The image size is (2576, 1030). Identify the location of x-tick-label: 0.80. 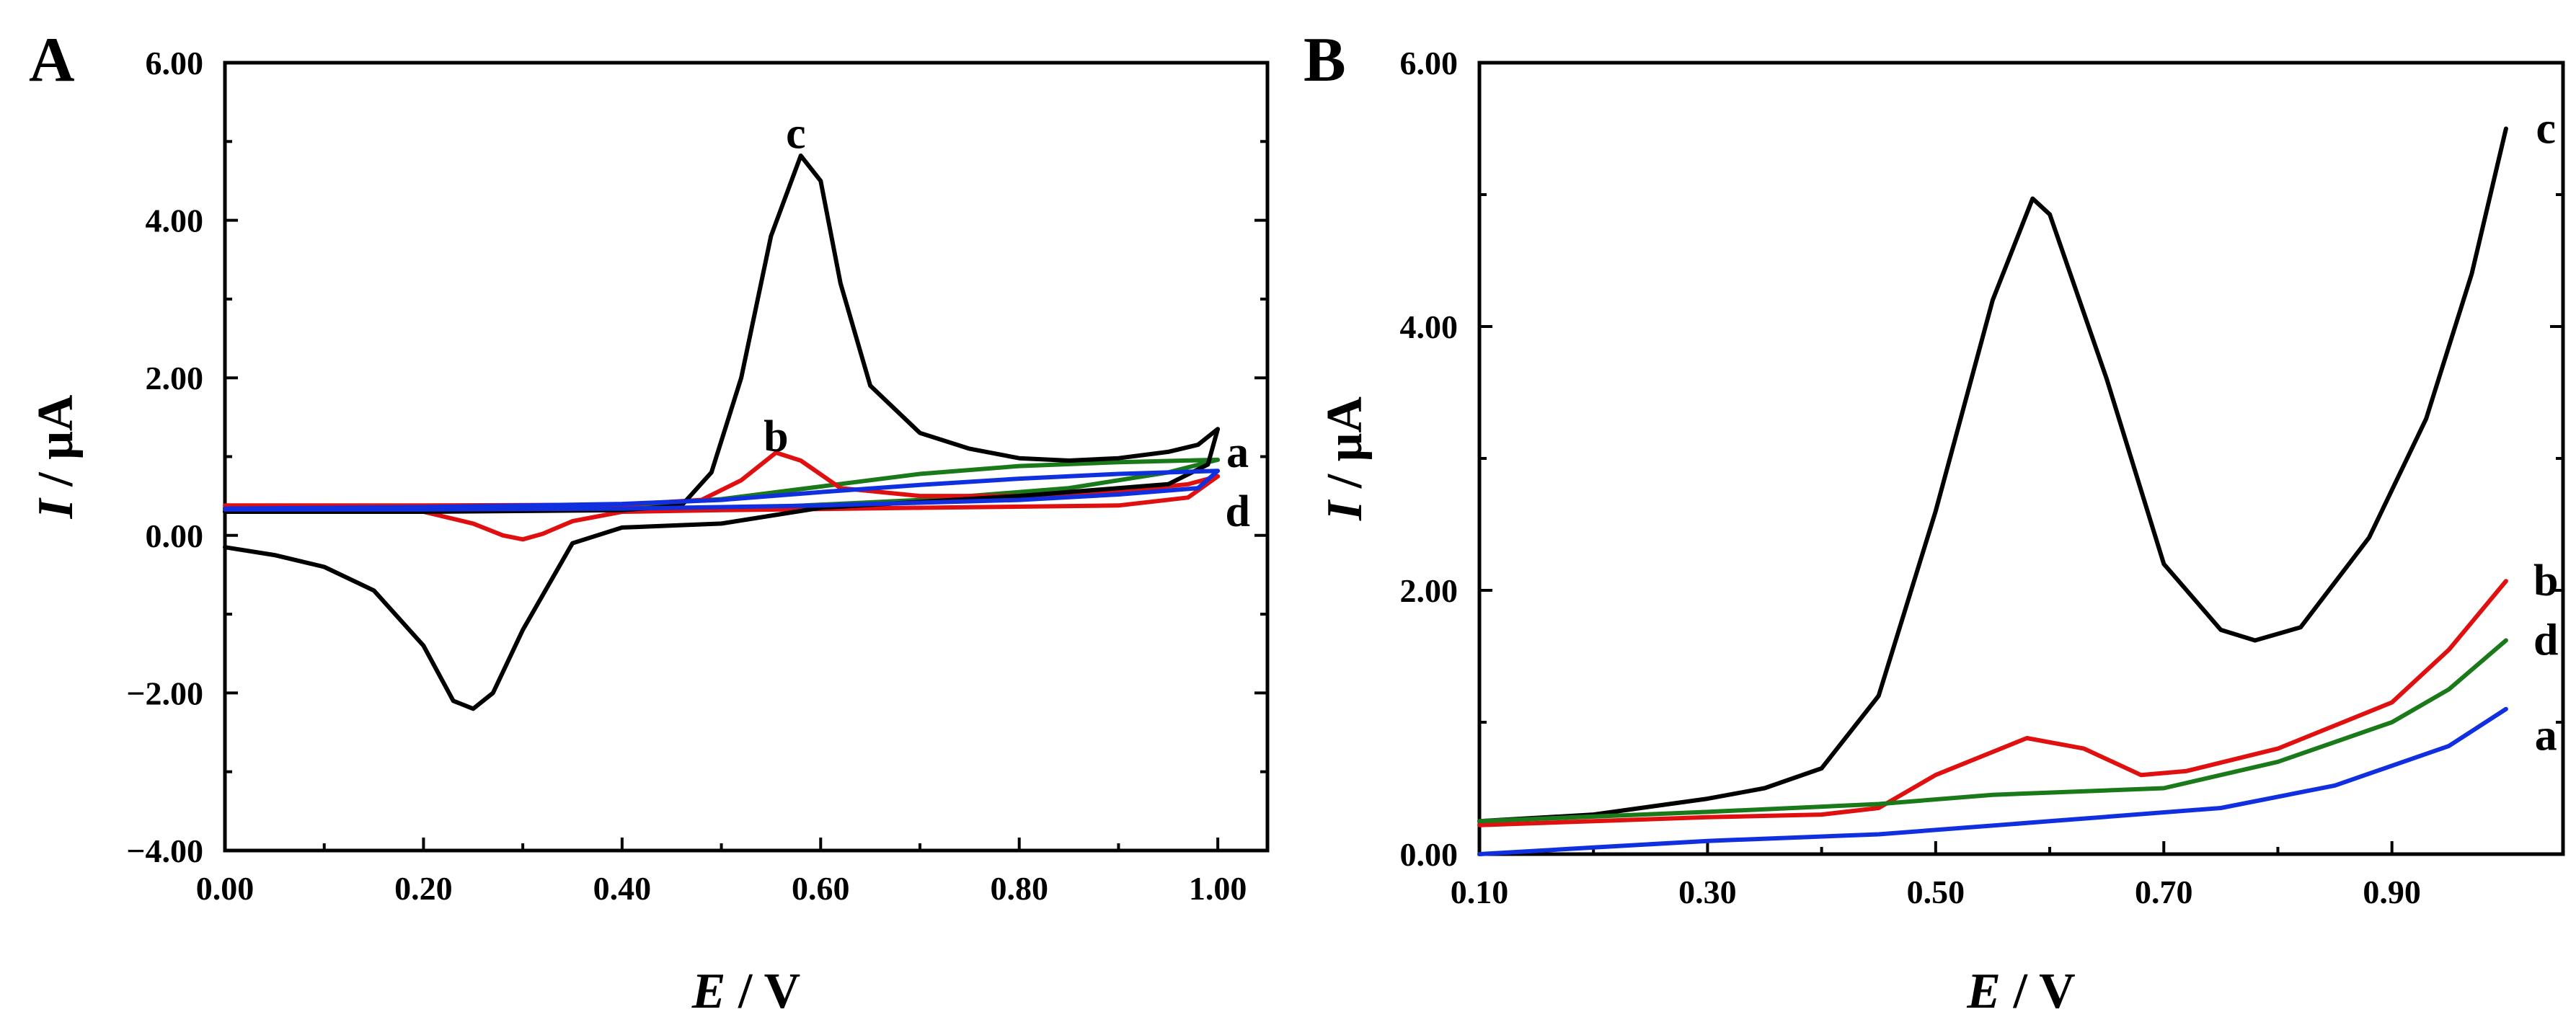
(1019, 888).